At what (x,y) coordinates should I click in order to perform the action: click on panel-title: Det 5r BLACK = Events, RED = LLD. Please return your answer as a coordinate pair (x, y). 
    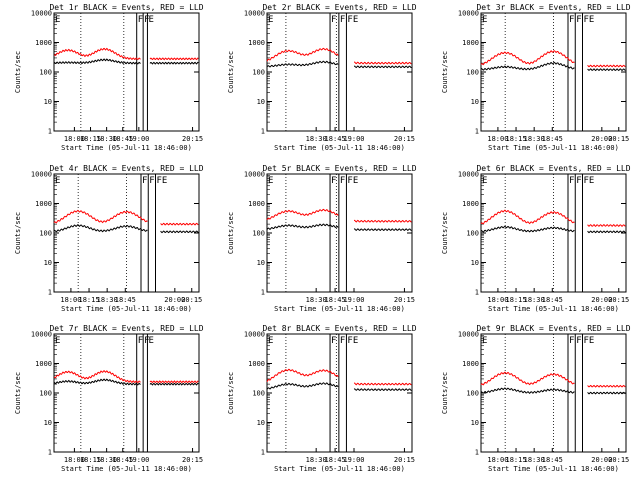
    Looking at the image, I should click on (339, 168).